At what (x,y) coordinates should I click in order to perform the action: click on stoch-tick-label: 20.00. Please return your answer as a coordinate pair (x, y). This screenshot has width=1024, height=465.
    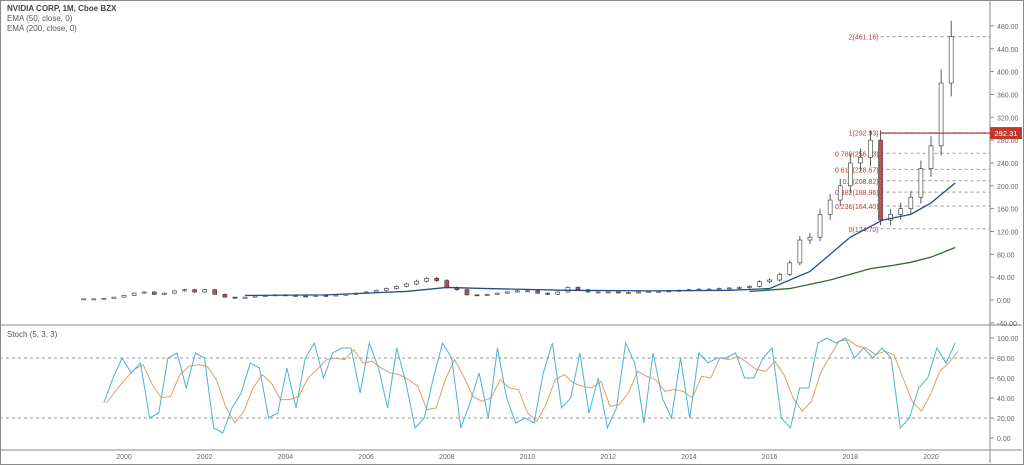
    Looking at the image, I should click on (1006, 419).